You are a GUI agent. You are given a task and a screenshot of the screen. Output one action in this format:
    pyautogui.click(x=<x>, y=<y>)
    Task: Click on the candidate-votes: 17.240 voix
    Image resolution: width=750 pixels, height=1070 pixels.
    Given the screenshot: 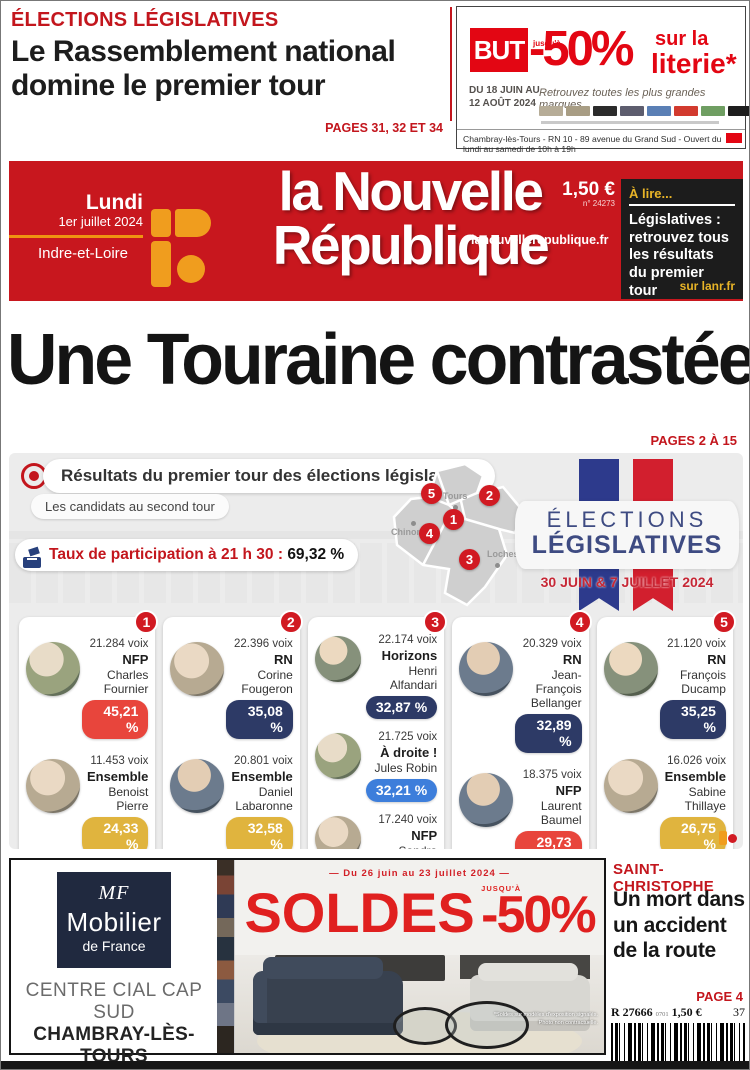 What is the action you would take?
    pyautogui.click(x=408, y=820)
    